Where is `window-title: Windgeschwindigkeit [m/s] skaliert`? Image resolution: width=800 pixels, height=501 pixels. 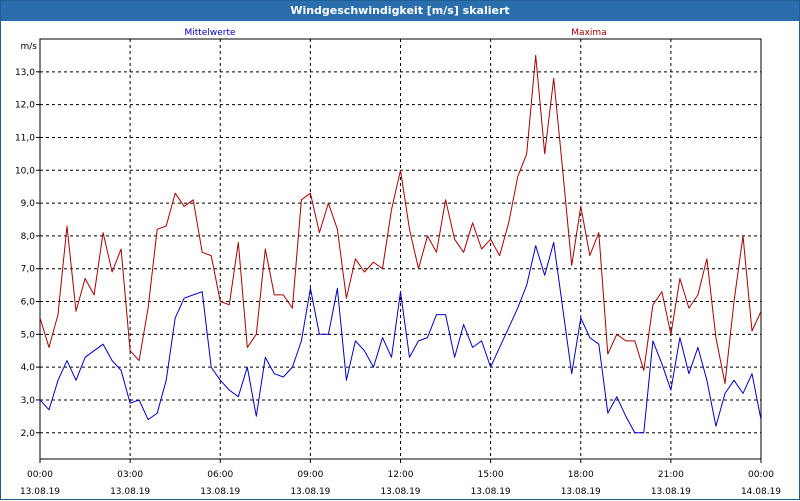
window-title: Windgeschwindigkeit [m/s] skaliert is located at coordinates (400, 11).